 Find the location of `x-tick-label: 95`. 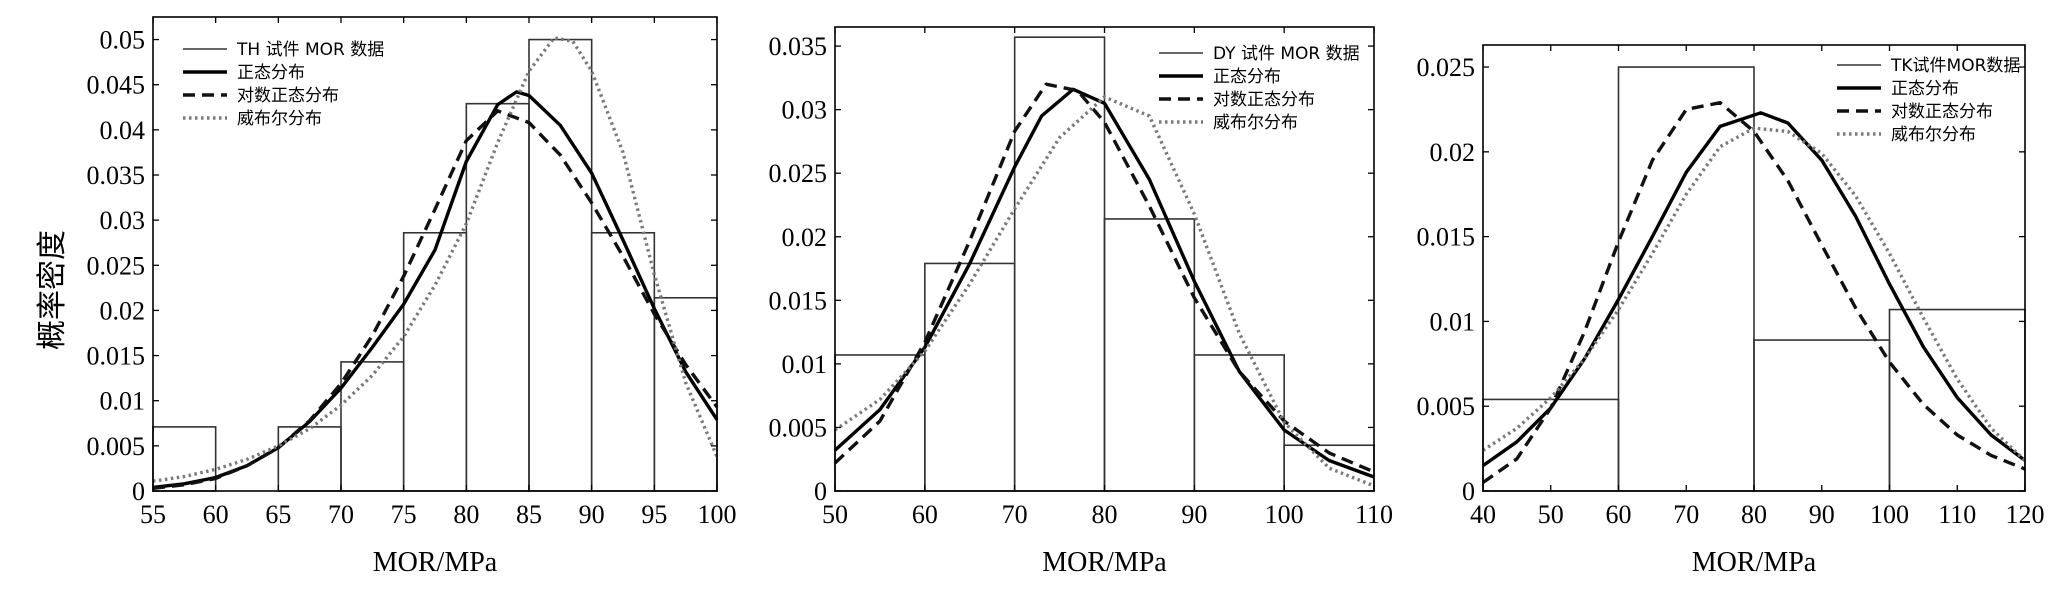

x-tick-label: 95 is located at coordinates (654, 514).